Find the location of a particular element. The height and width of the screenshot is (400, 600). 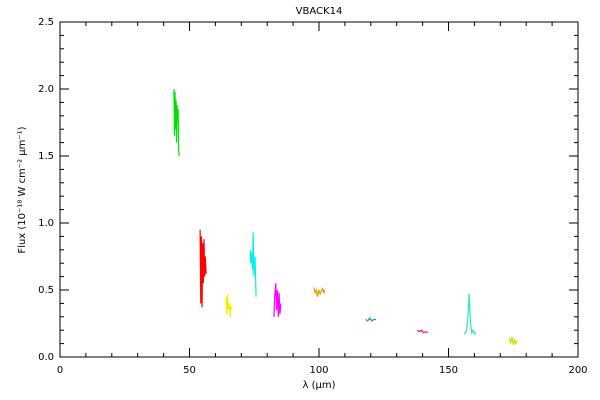

y-tick-label: 2.5 is located at coordinates (46, 22).